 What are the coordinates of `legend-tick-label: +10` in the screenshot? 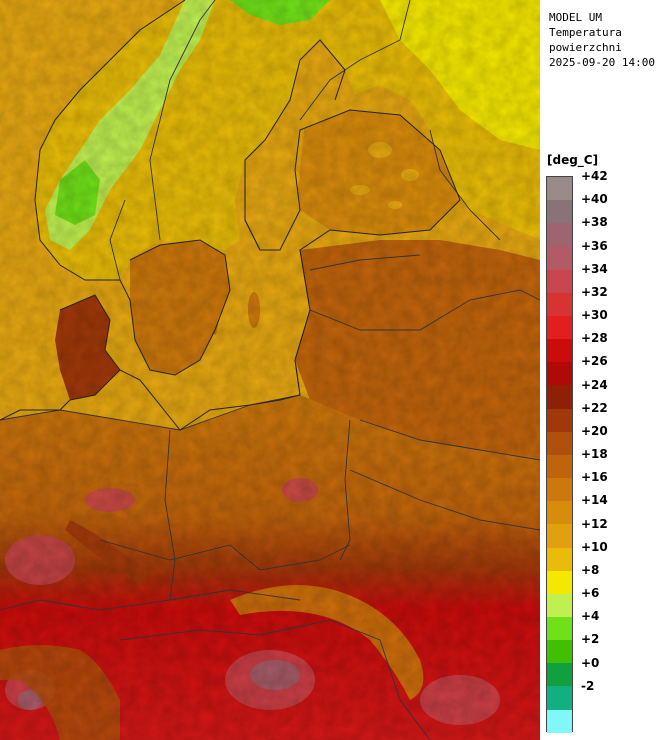 It's located at (594, 546).